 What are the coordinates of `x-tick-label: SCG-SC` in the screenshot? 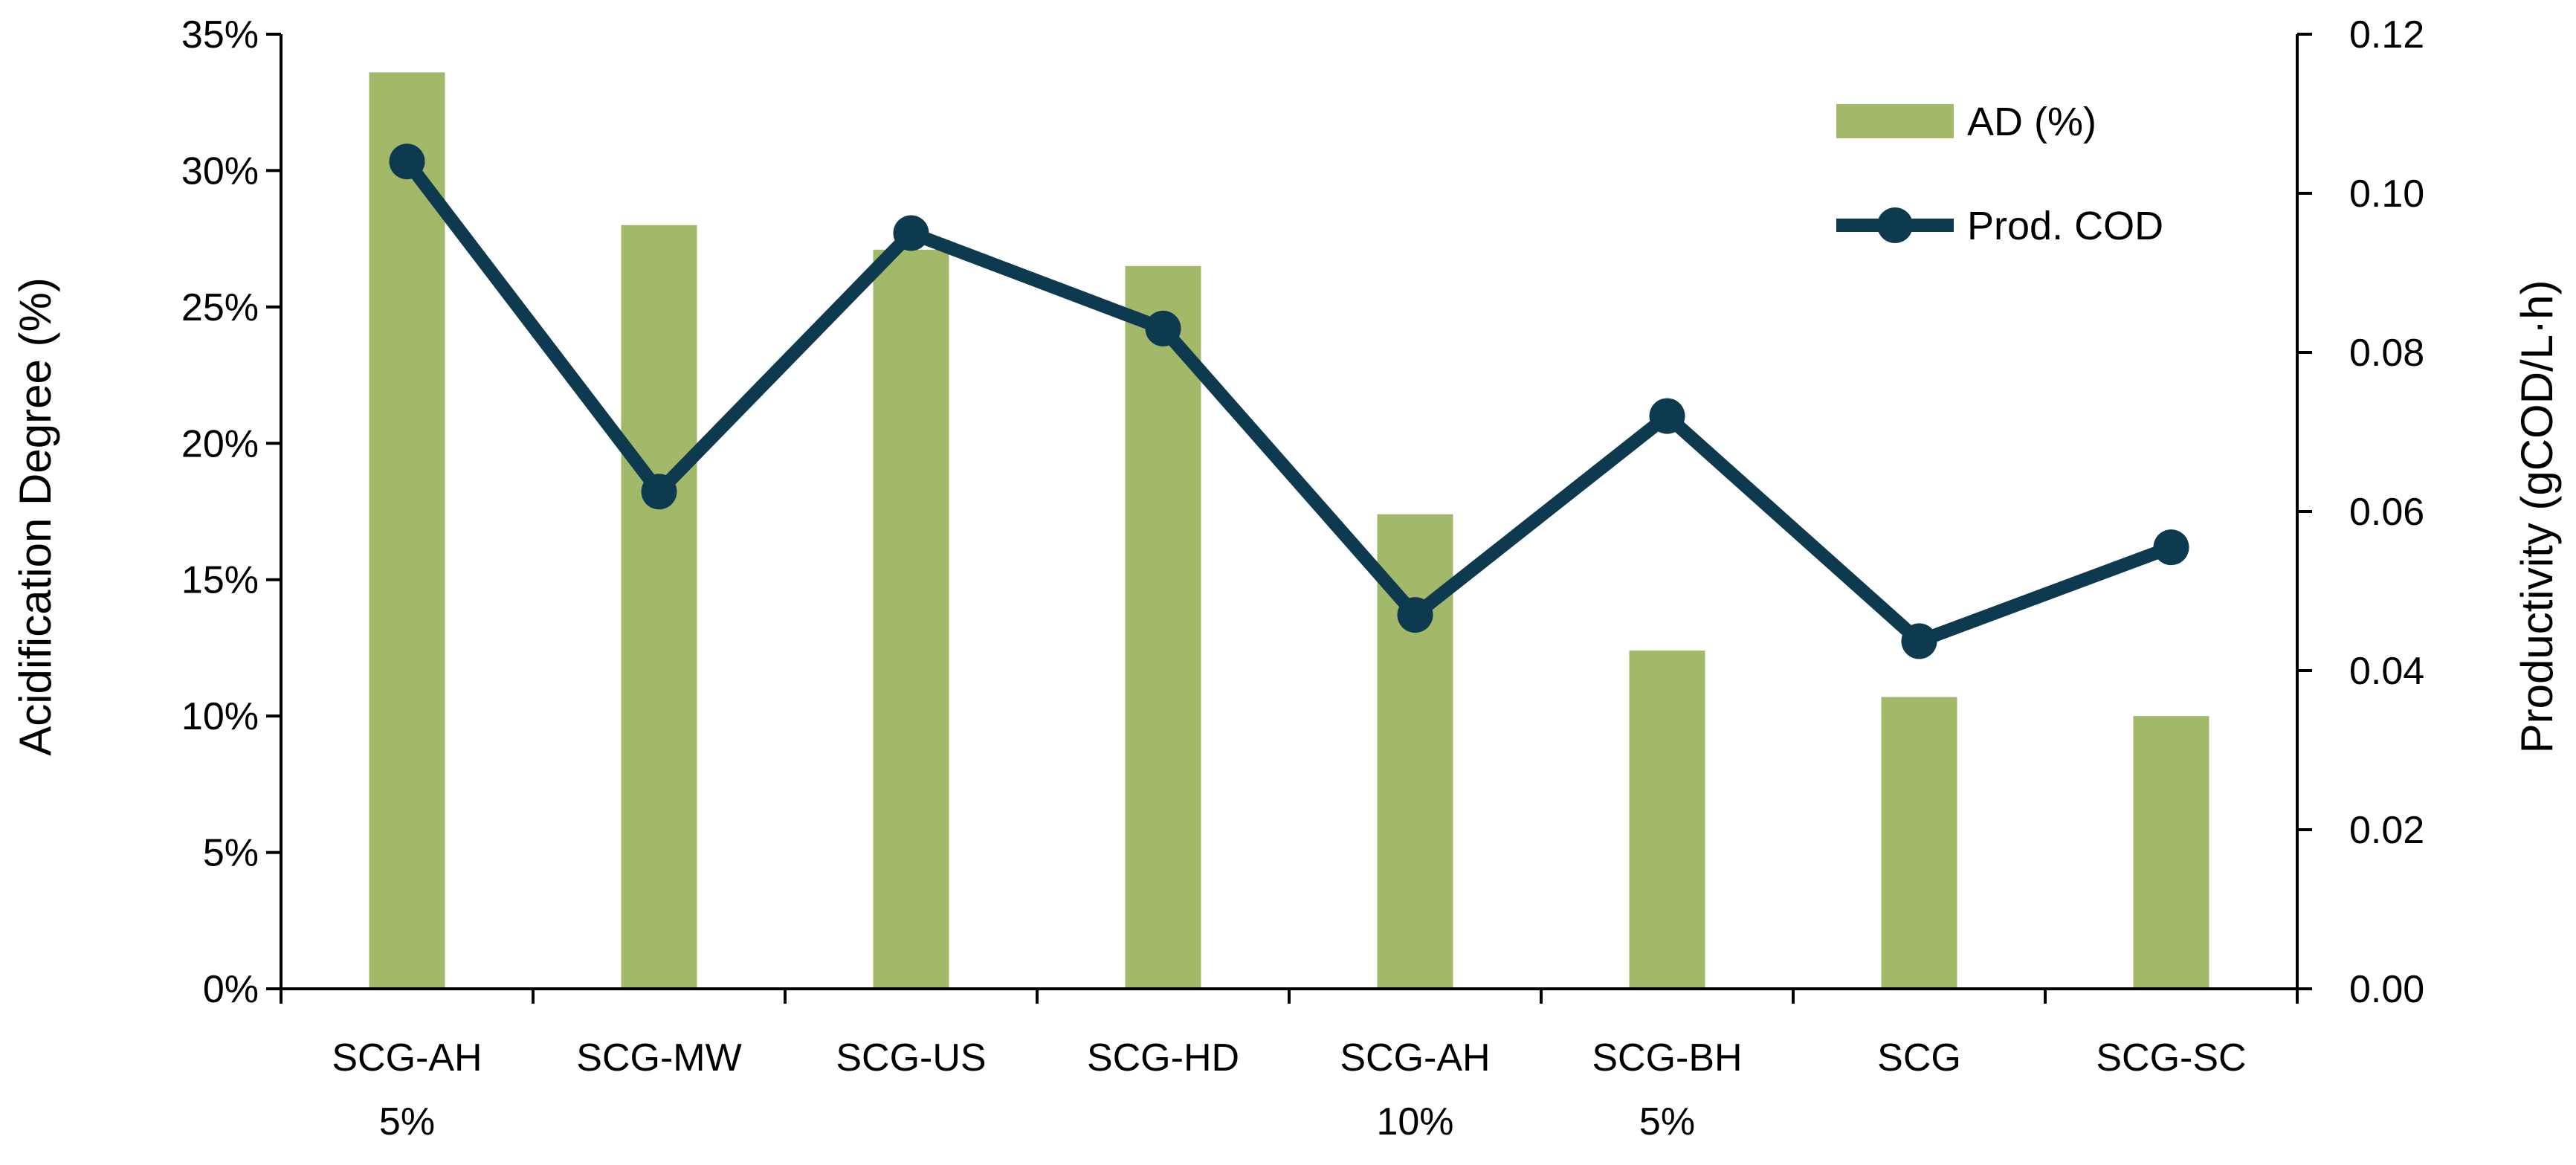 It's located at (2171, 1058).